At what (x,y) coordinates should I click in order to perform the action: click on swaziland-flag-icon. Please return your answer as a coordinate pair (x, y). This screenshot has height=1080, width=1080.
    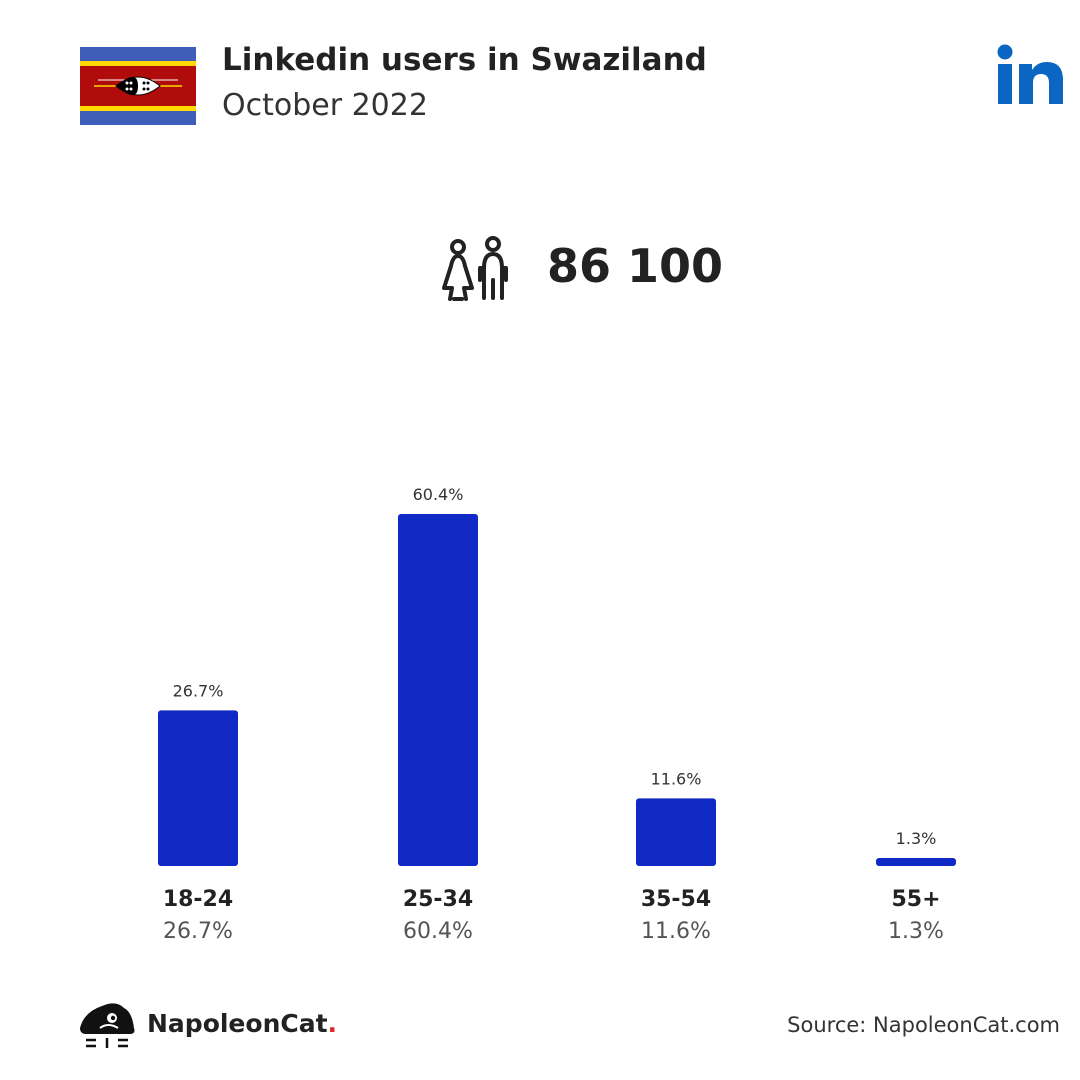
    Looking at the image, I should click on (138, 86).